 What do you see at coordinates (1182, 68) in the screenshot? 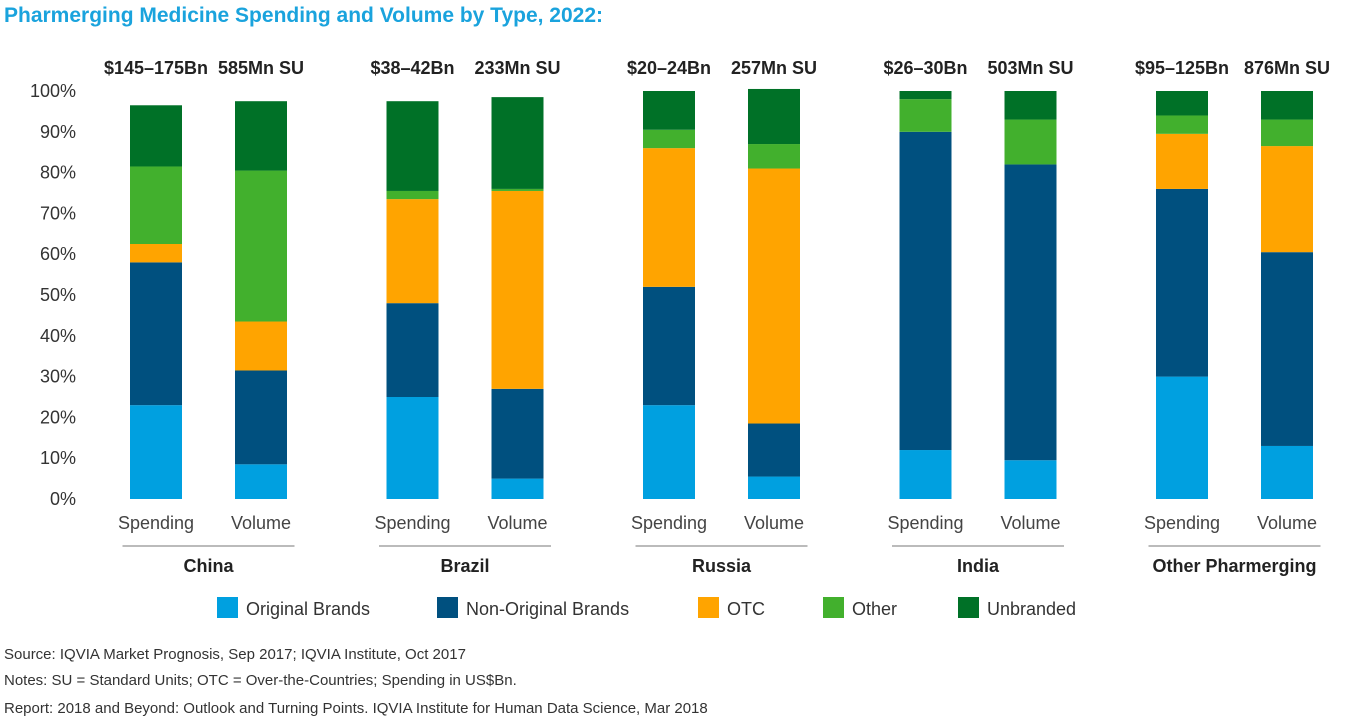
I see `bar-header-label: $95–125Bn` at bounding box center [1182, 68].